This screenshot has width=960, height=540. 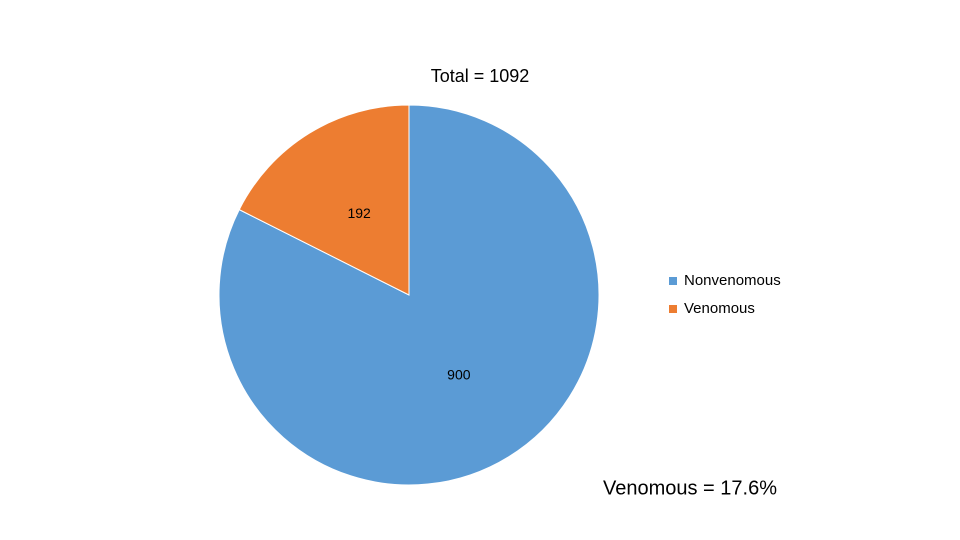 I want to click on data-label: 192, so click(x=359, y=213).